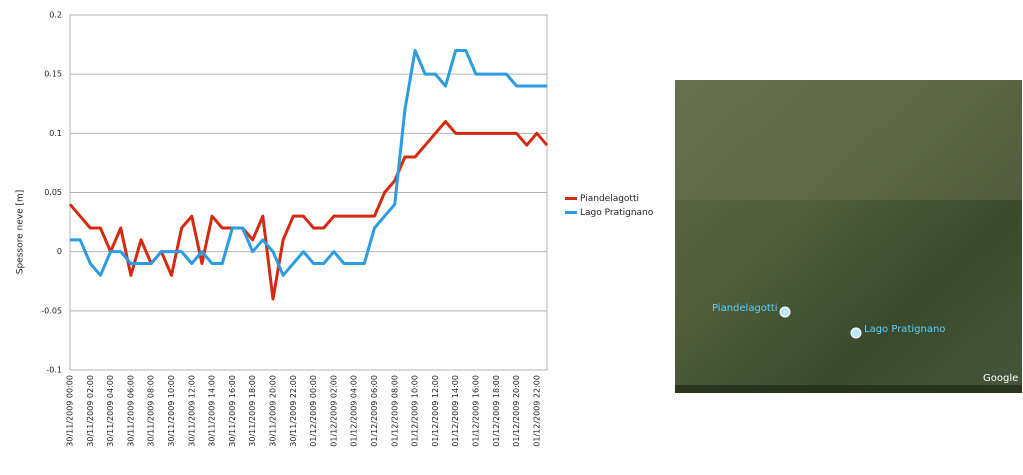  I want to click on x-tick-label: 30/11/2009 20:00, so click(272, 411).